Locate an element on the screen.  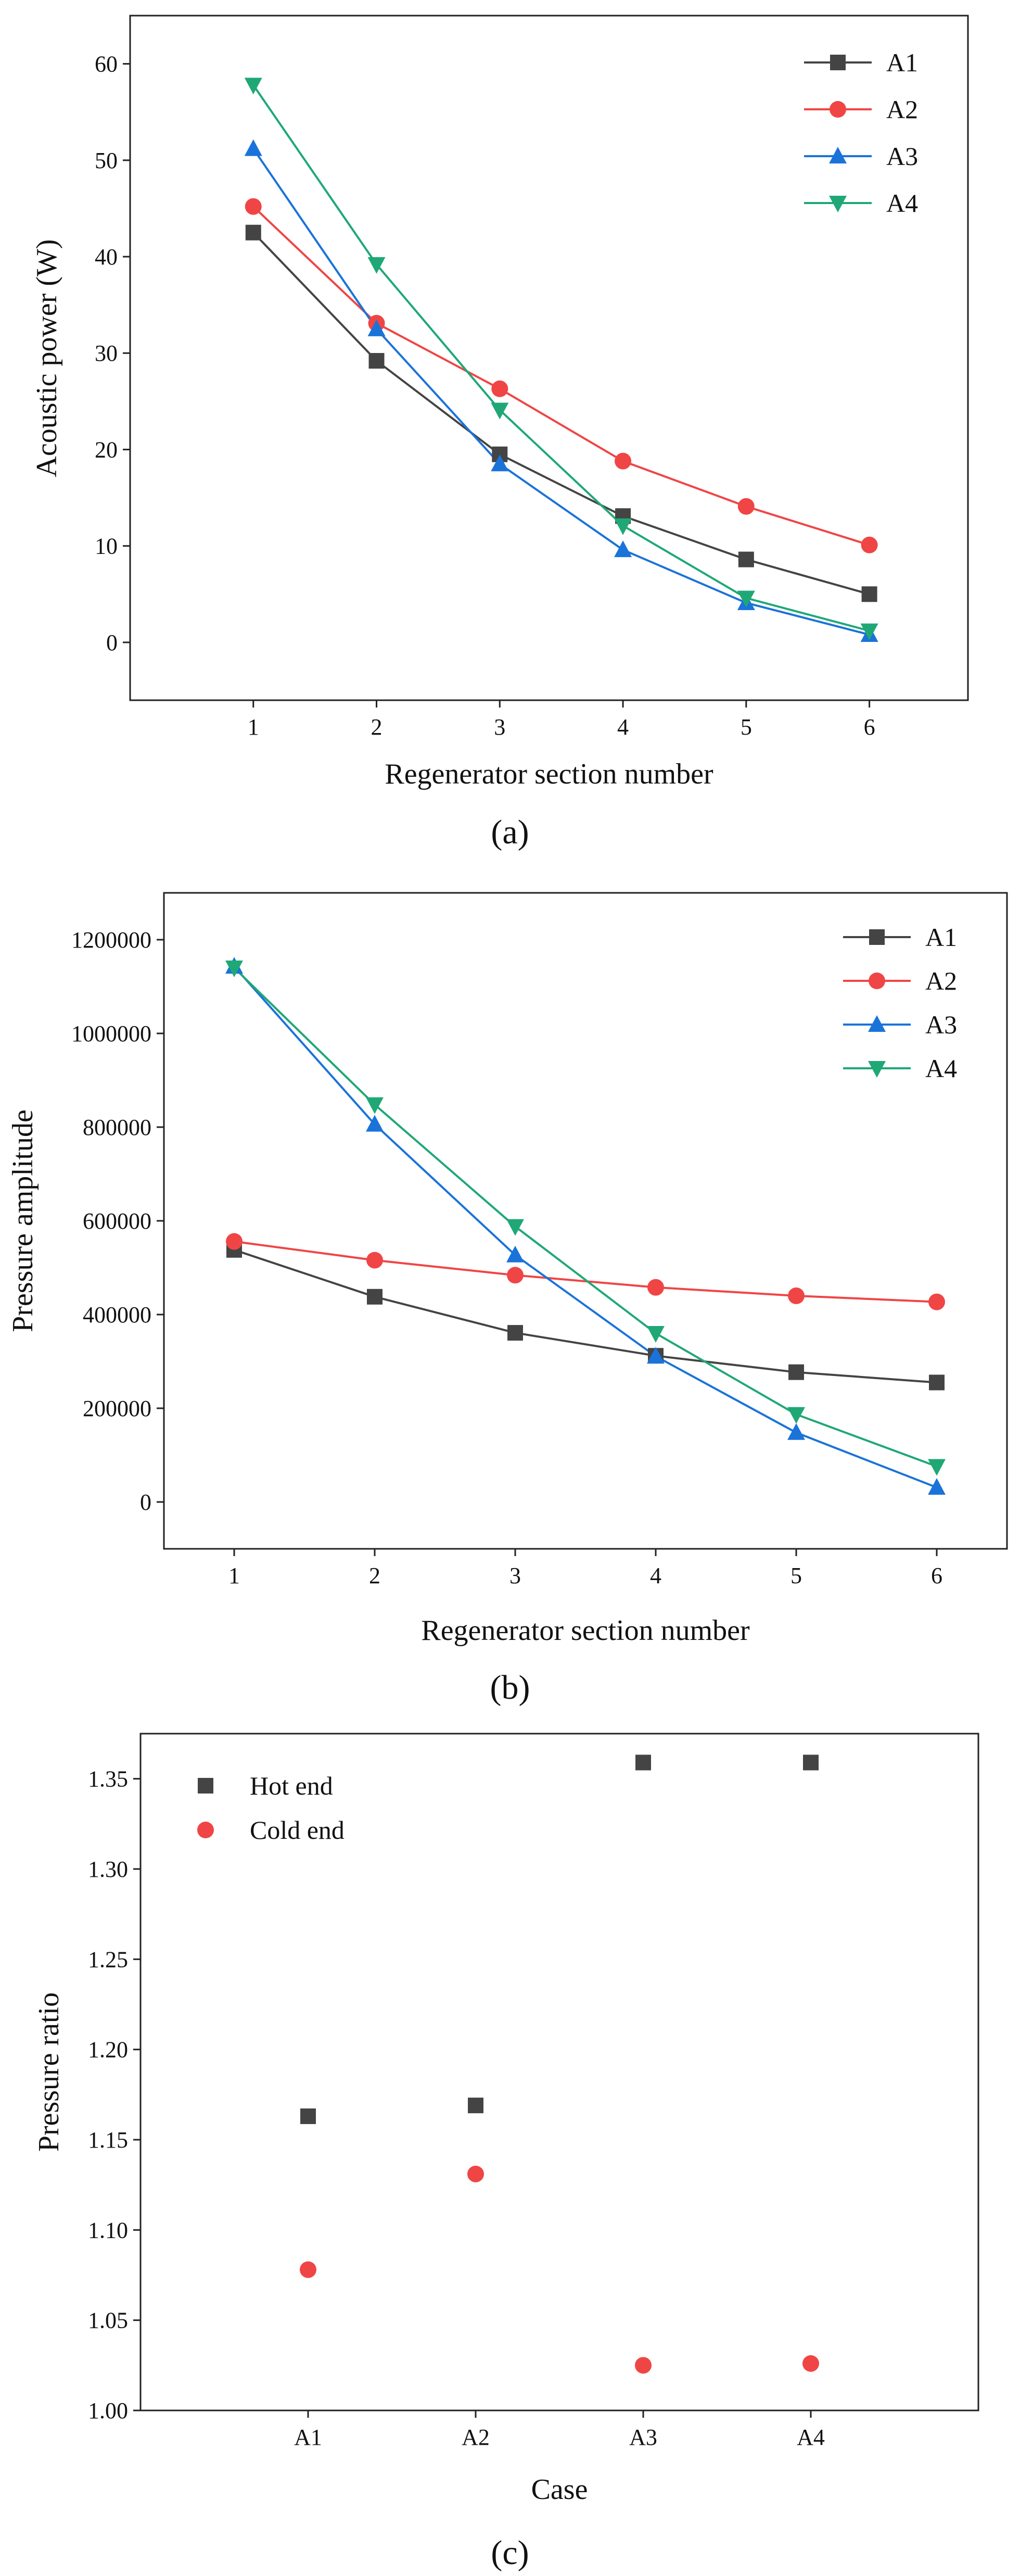
legend-c: Hot end Cold end is located at coordinates (271, 1808).